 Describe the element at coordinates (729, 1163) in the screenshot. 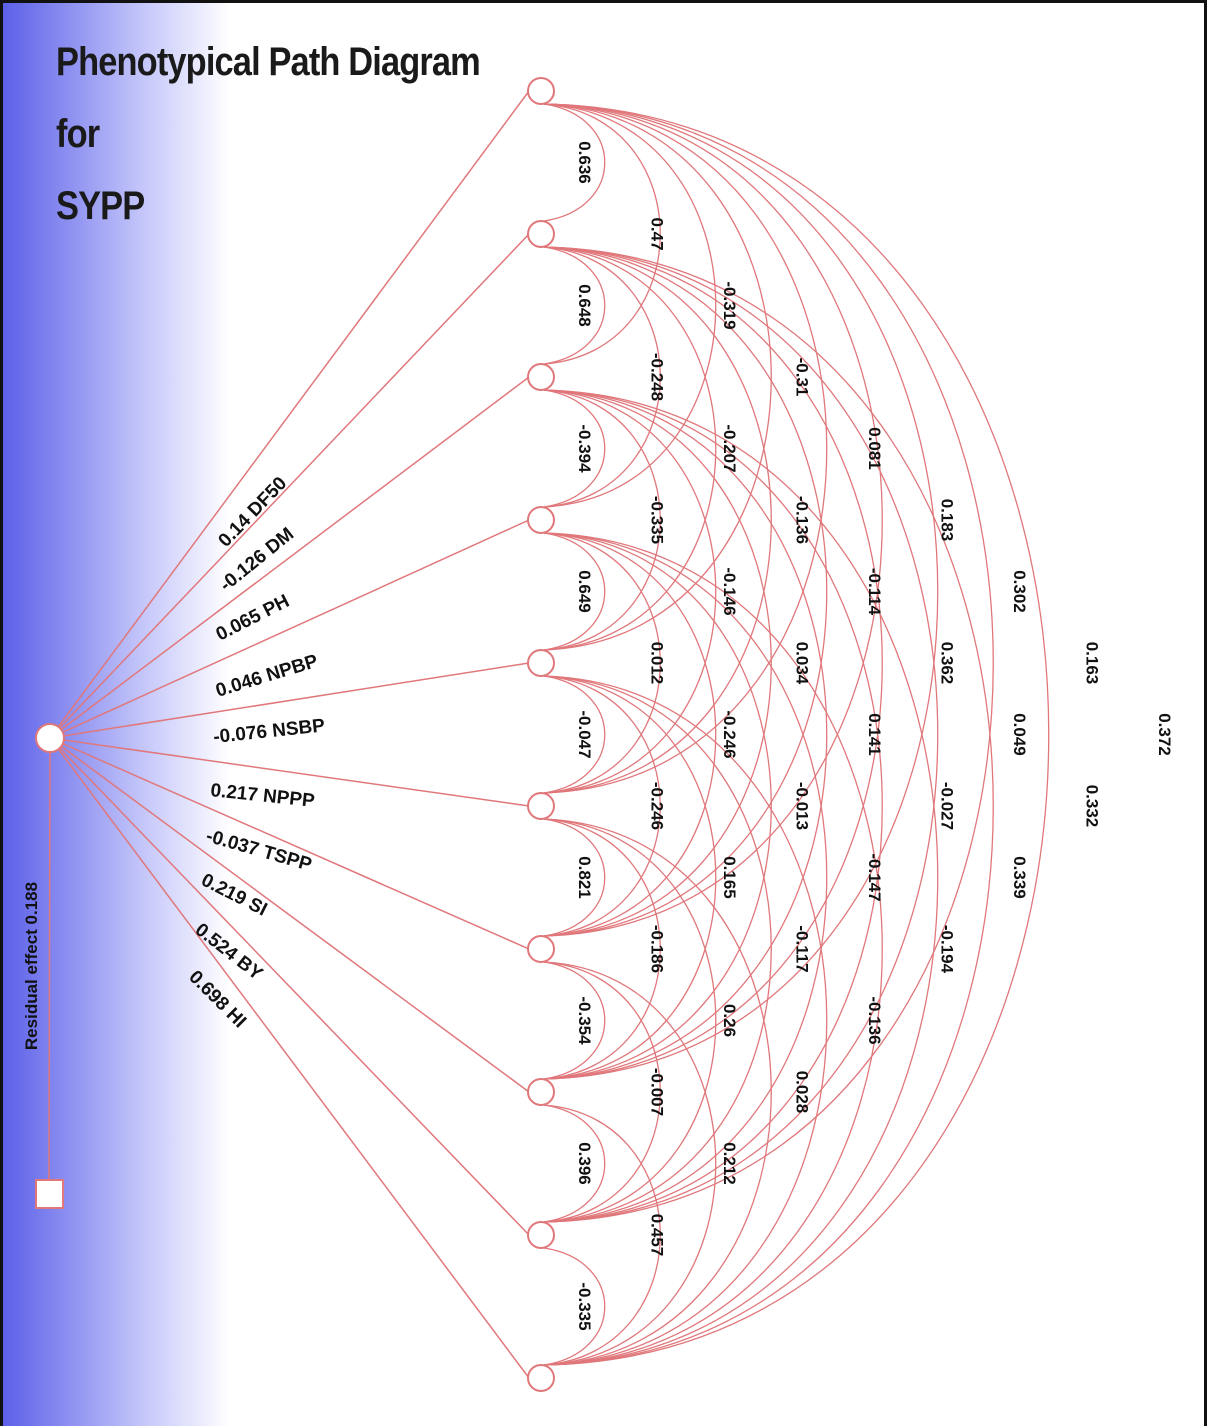

I see `correlation-value: 0.212` at that location.